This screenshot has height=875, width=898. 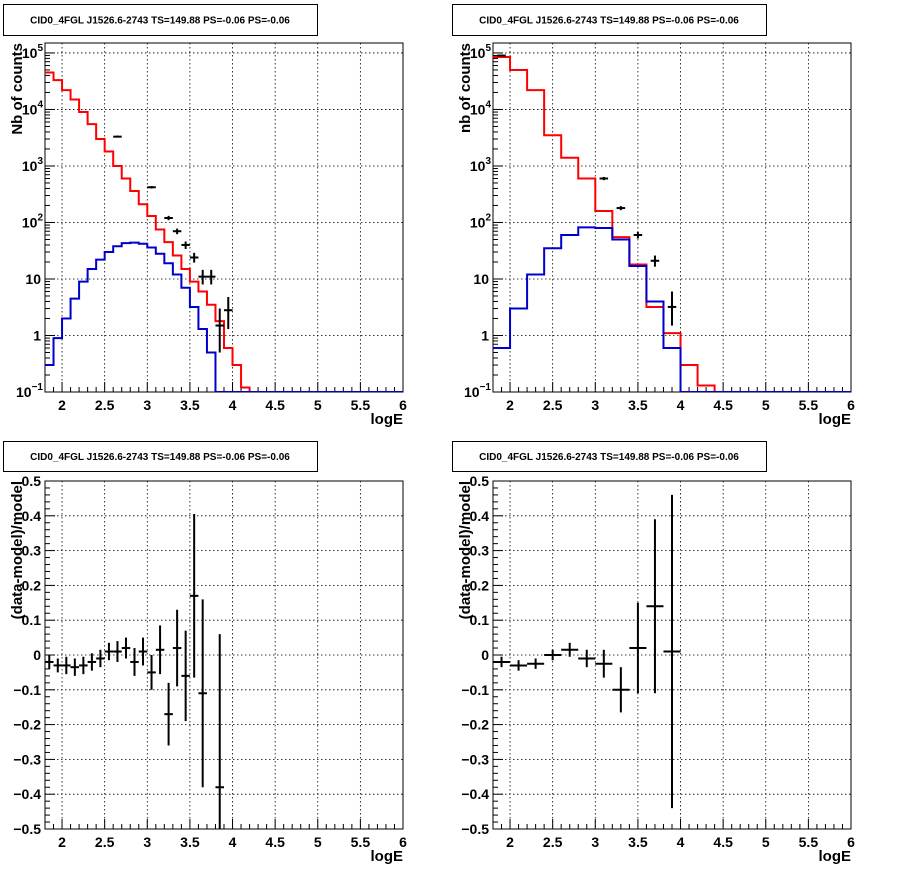 I want to click on series-0-step-line, so click(x=224, y=231).